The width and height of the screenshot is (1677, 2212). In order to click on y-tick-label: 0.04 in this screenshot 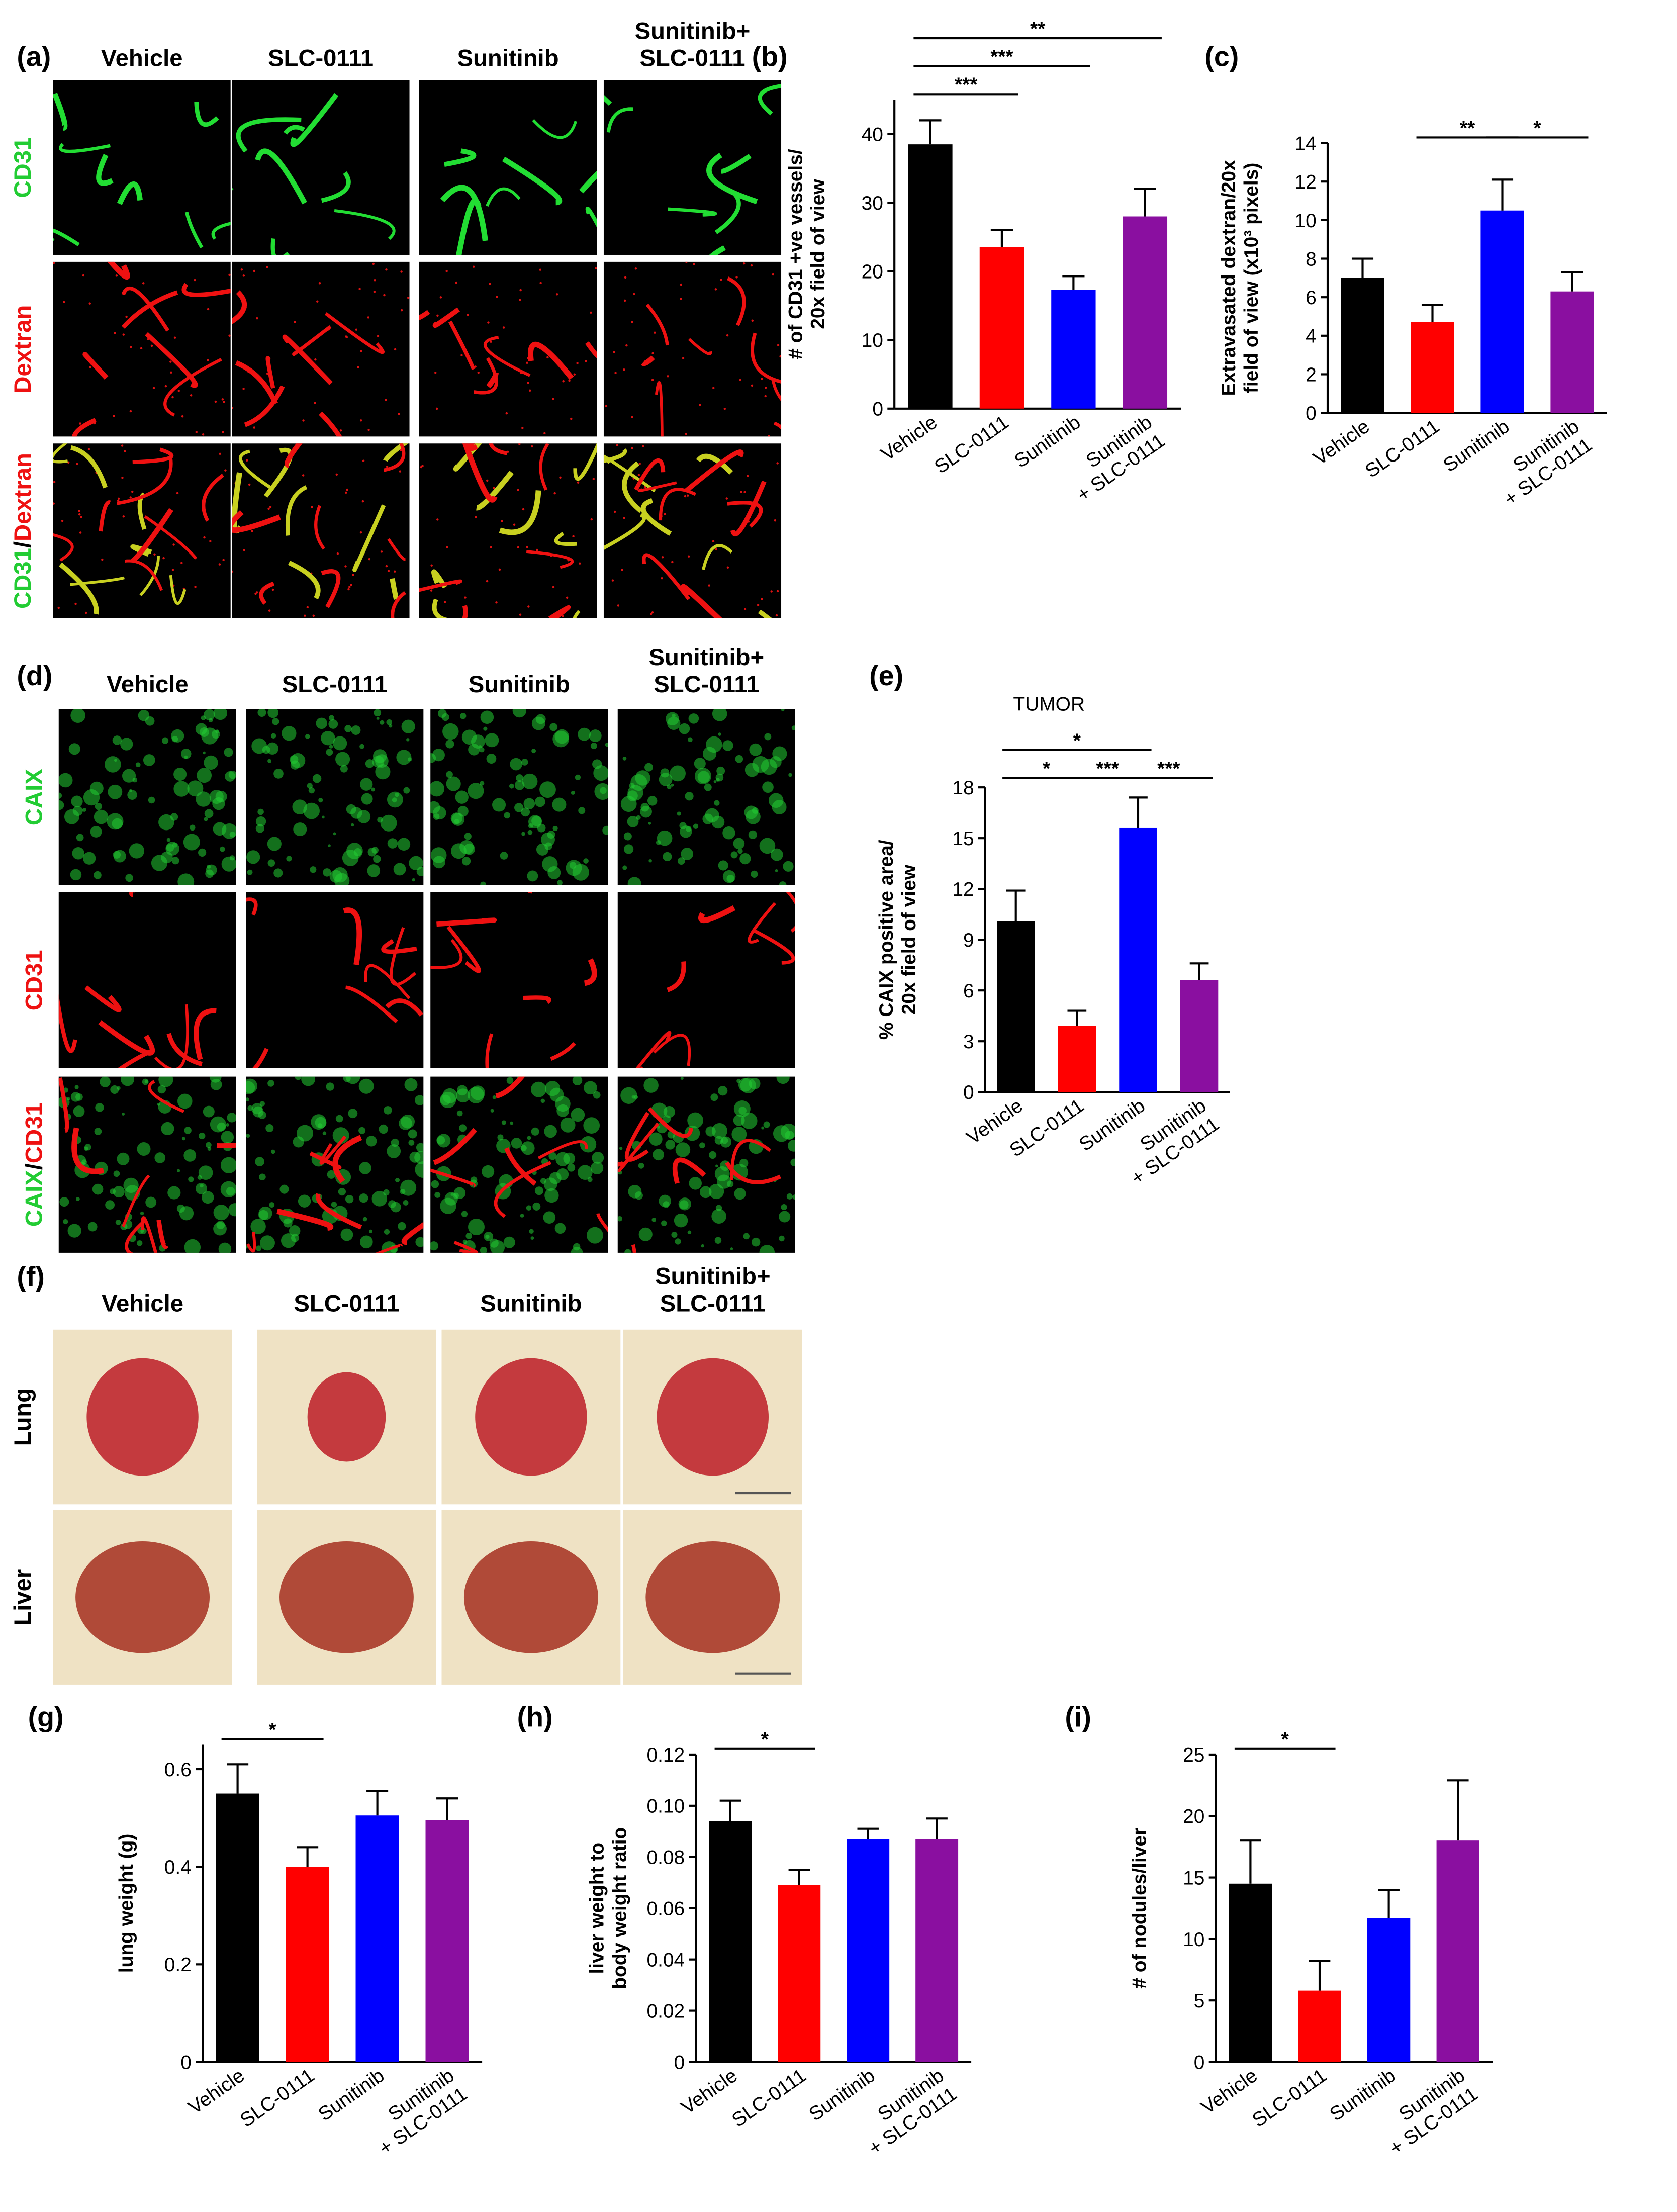, I will do `click(665, 1960)`.